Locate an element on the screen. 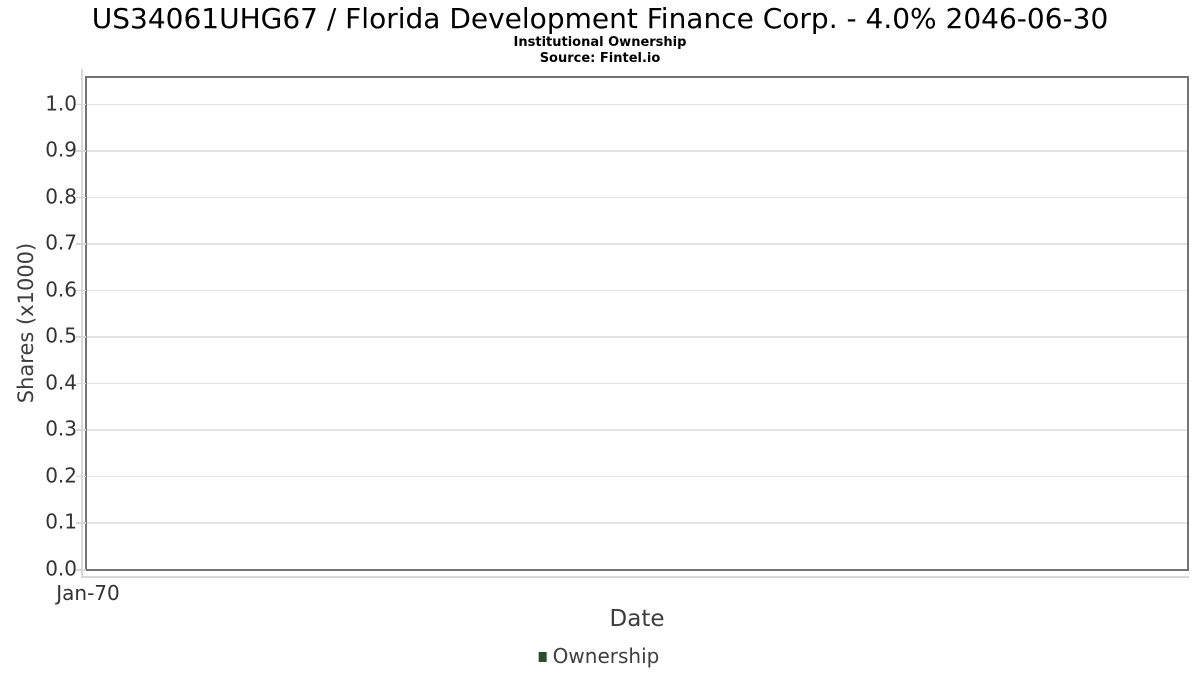 This screenshot has height=675, width=1200. y-tick-label: 0.4 is located at coordinates (61, 382).